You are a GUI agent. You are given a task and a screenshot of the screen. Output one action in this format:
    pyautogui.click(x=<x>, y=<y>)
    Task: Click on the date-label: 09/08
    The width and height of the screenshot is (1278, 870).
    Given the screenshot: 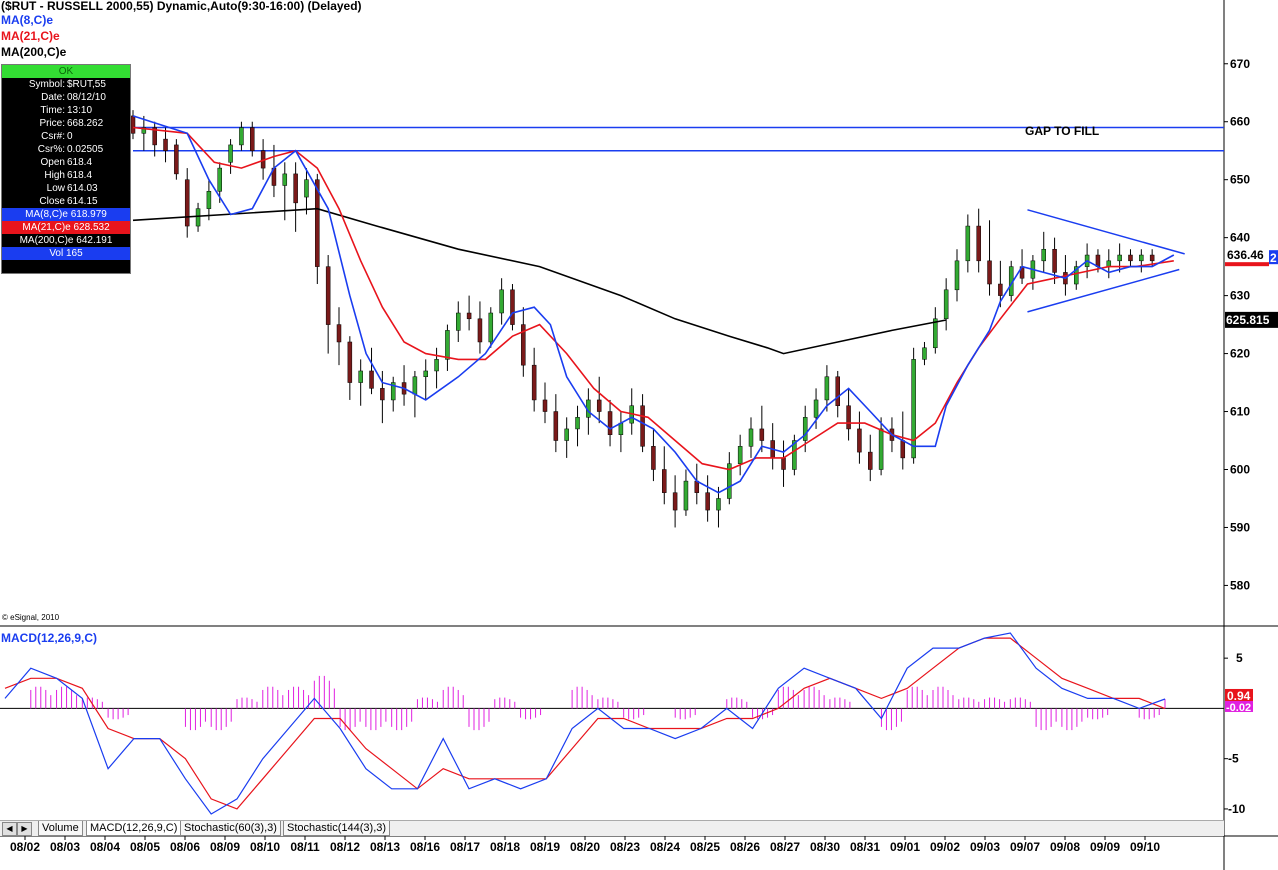 What is the action you would take?
    pyautogui.click(x=1065, y=847)
    